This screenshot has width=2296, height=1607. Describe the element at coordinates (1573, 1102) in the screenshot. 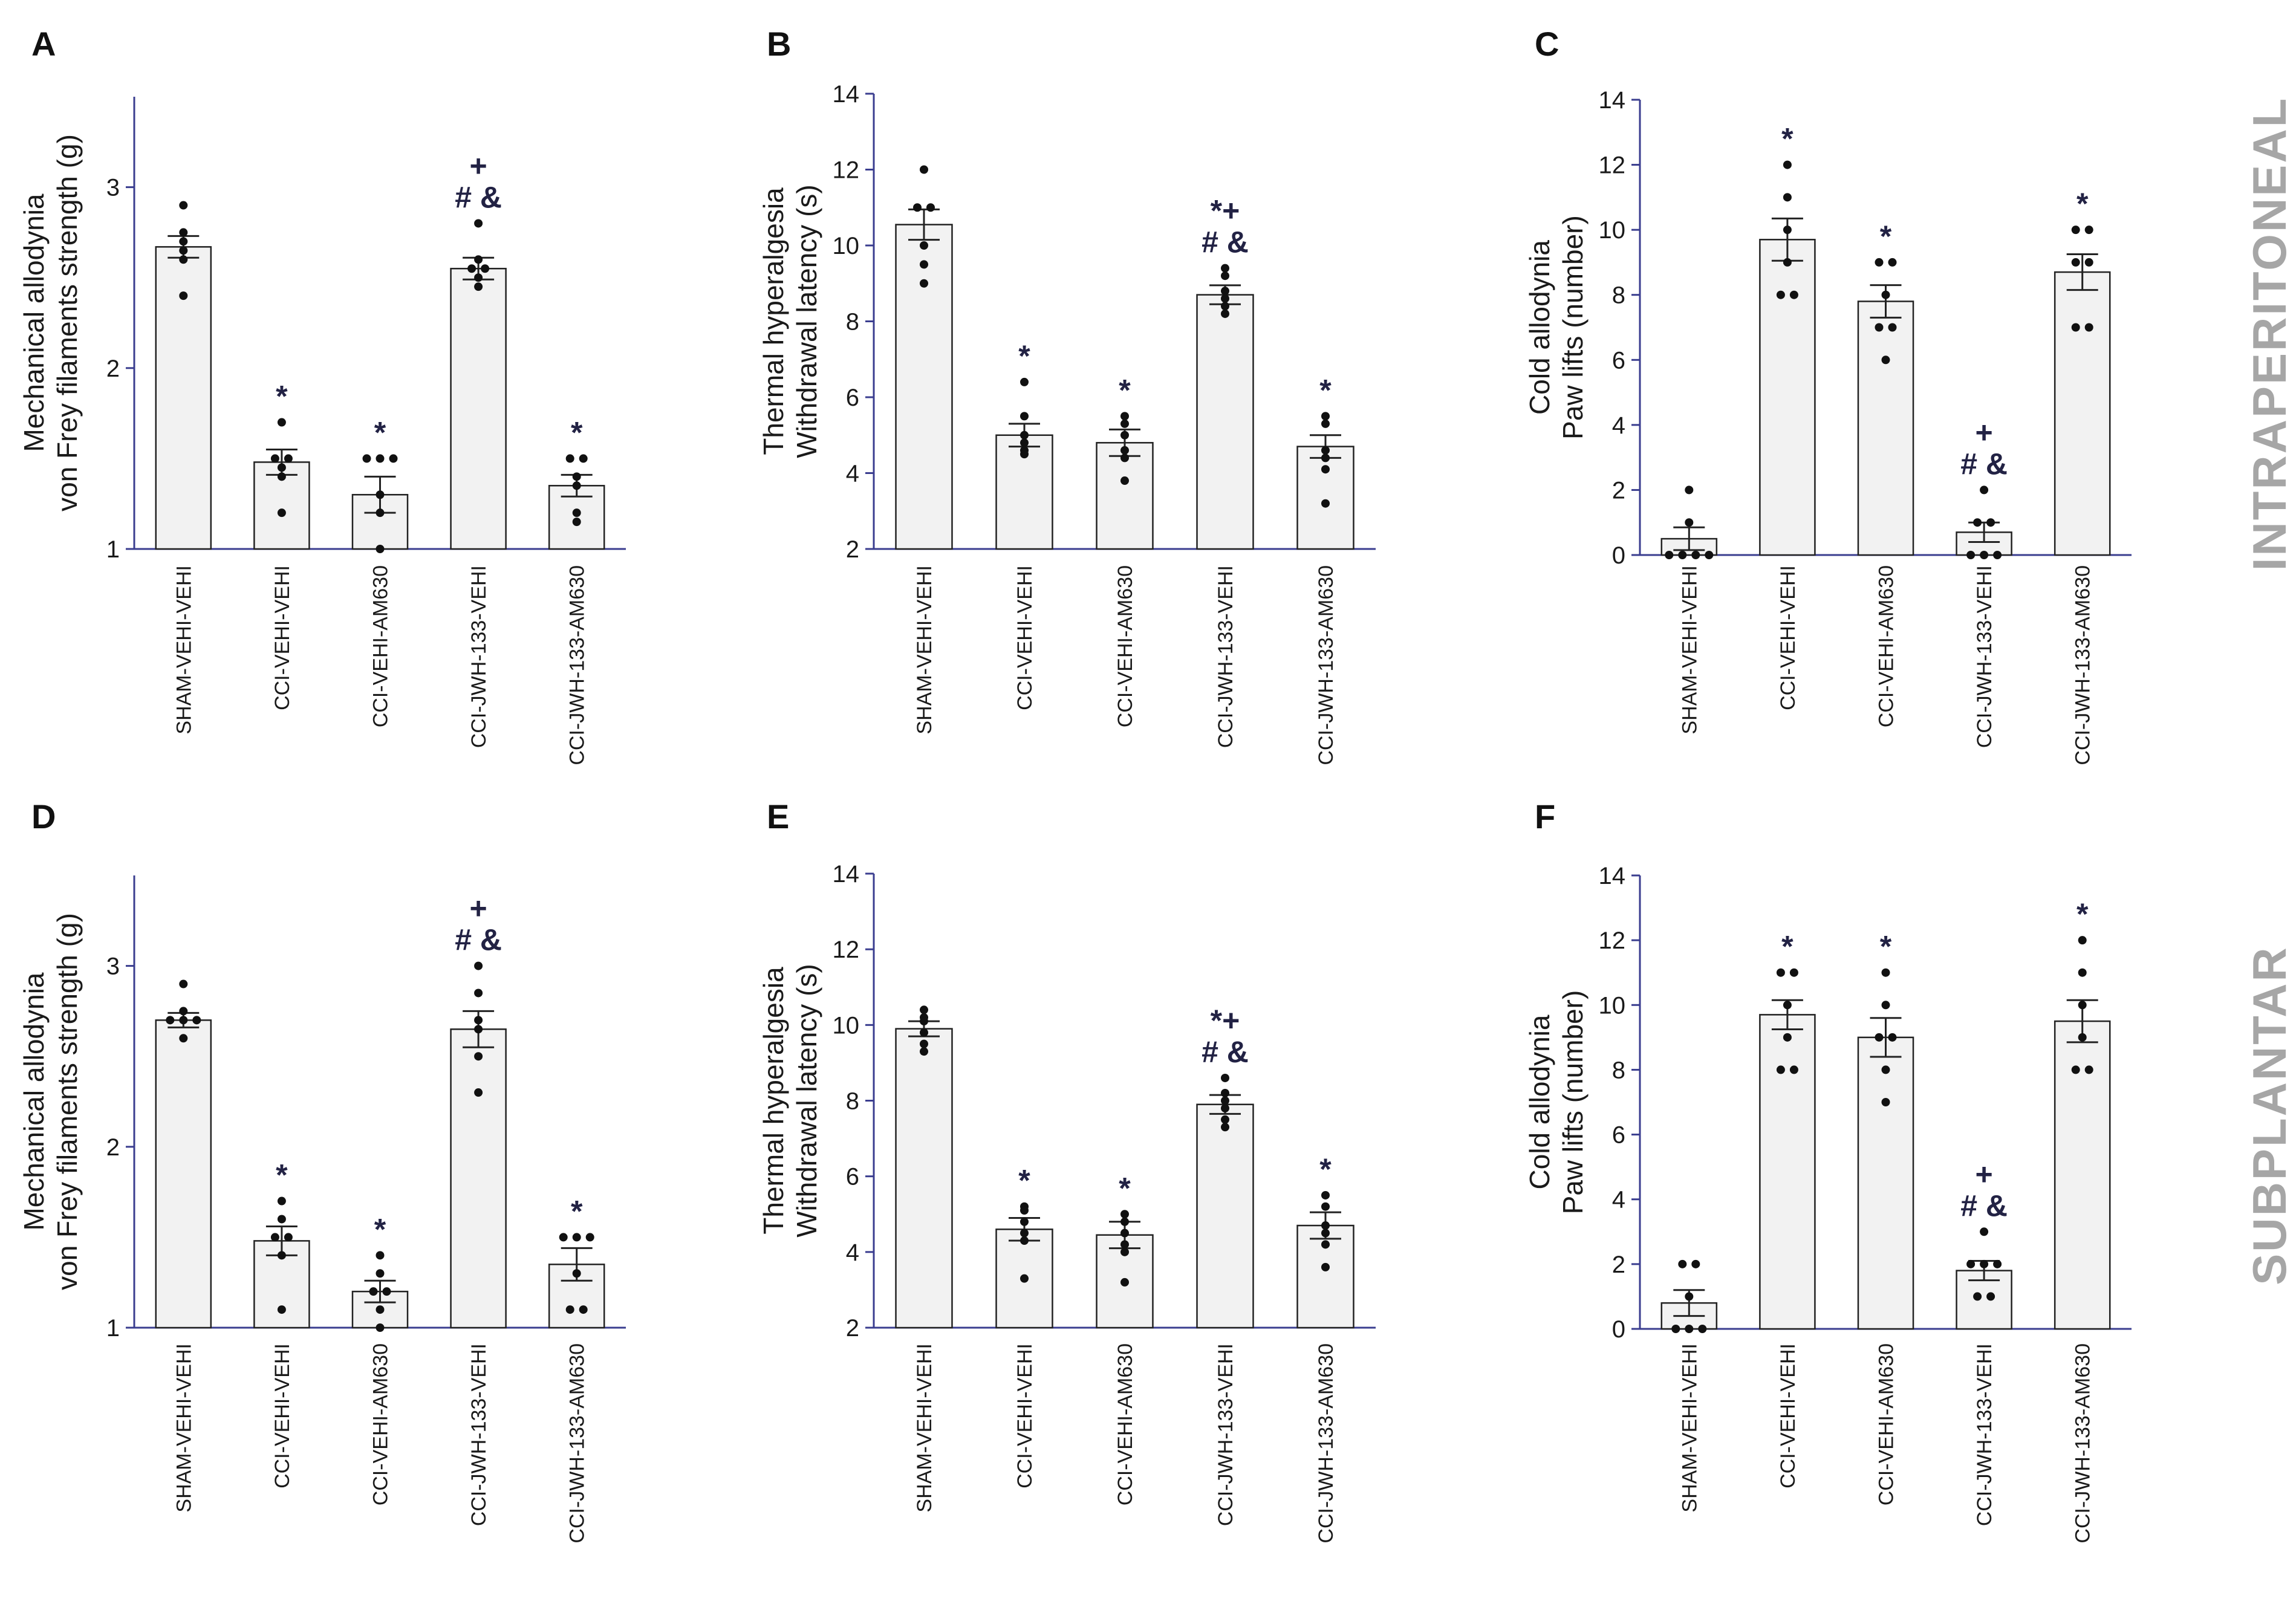

I see `y-axis-label-line2: Paw lifts (number)` at that location.